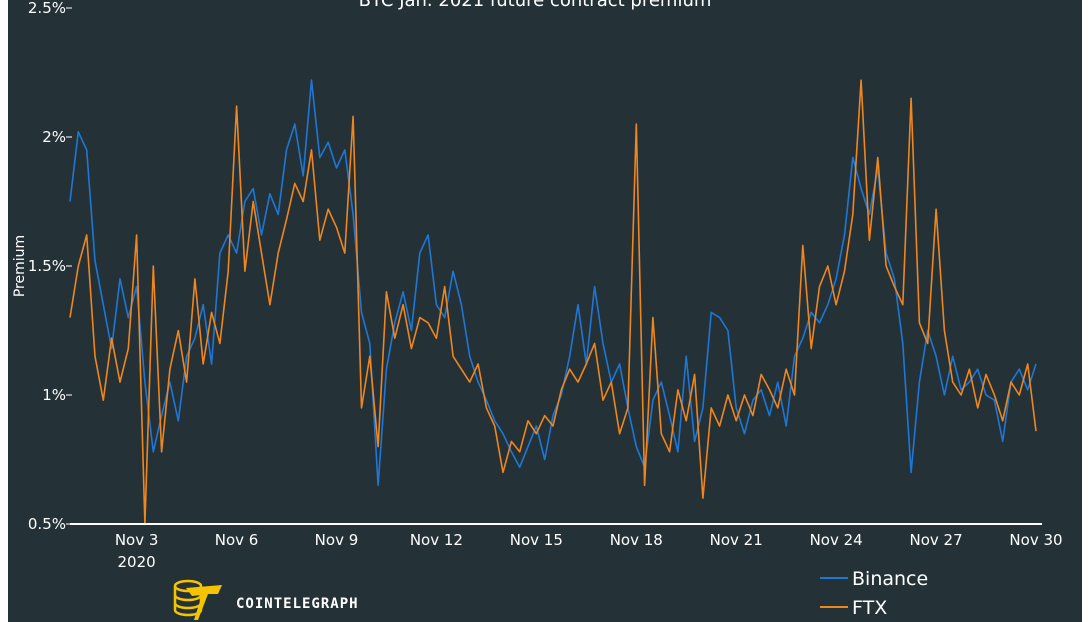 The height and width of the screenshot is (622, 1090). I want to click on x-tick-year-label: 2020, so click(137, 562).